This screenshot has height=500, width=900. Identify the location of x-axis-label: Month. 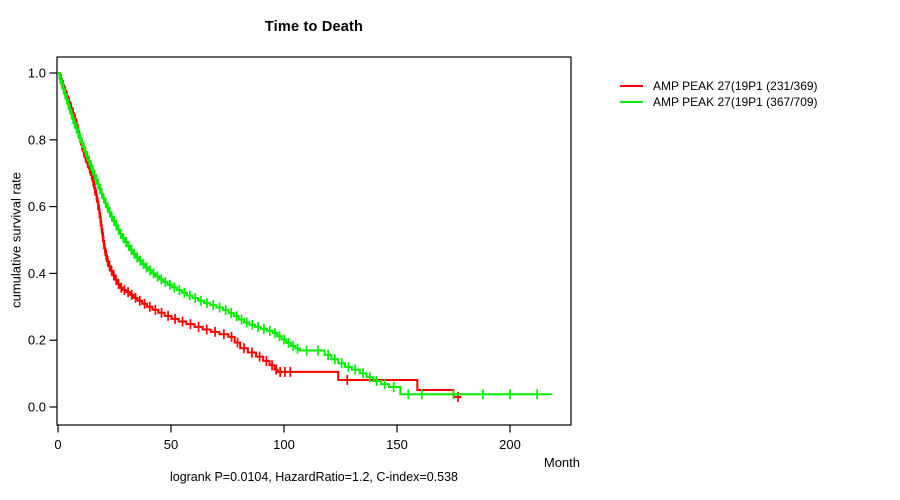
(561, 462).